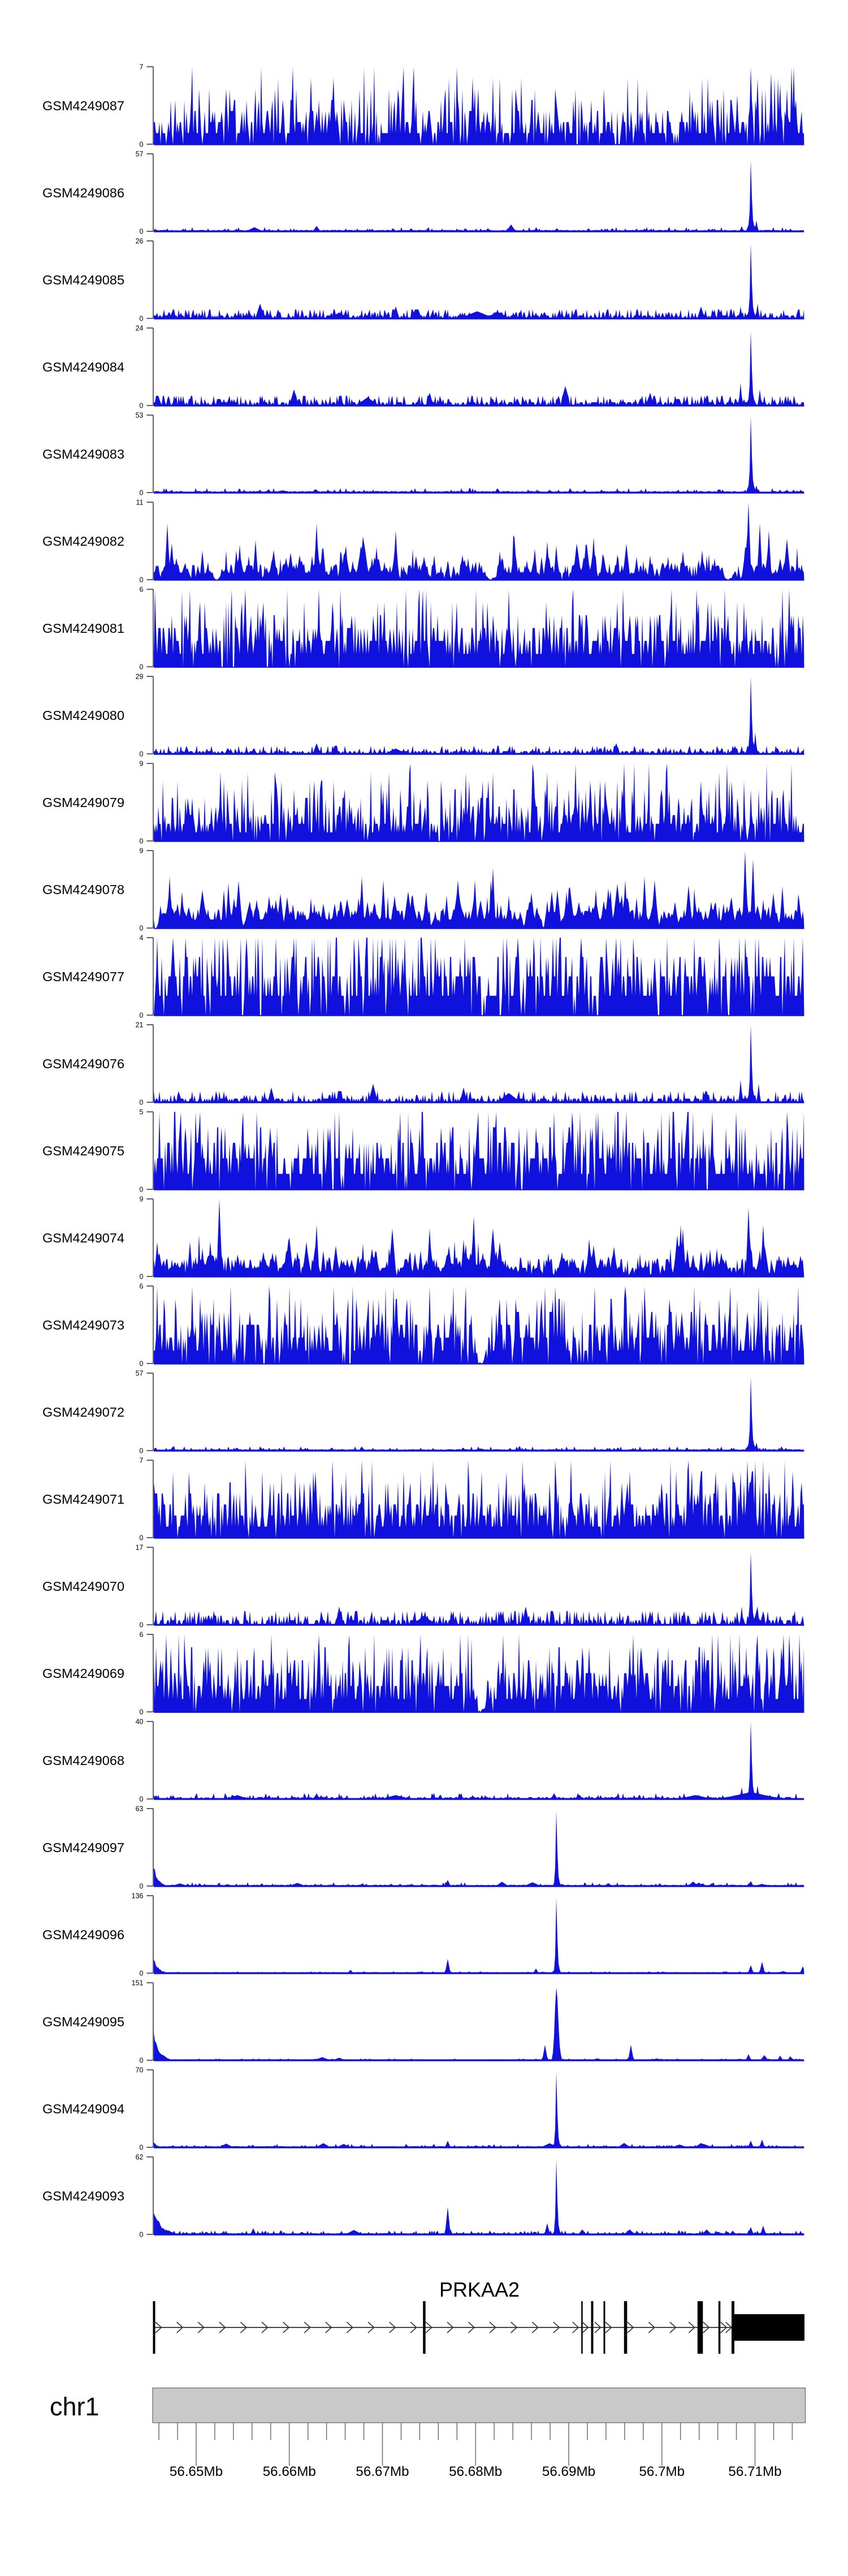 The width and height of the screenshot is (848, 2576). I want to click on svg-text: GSM4249079, so click(83, 803).